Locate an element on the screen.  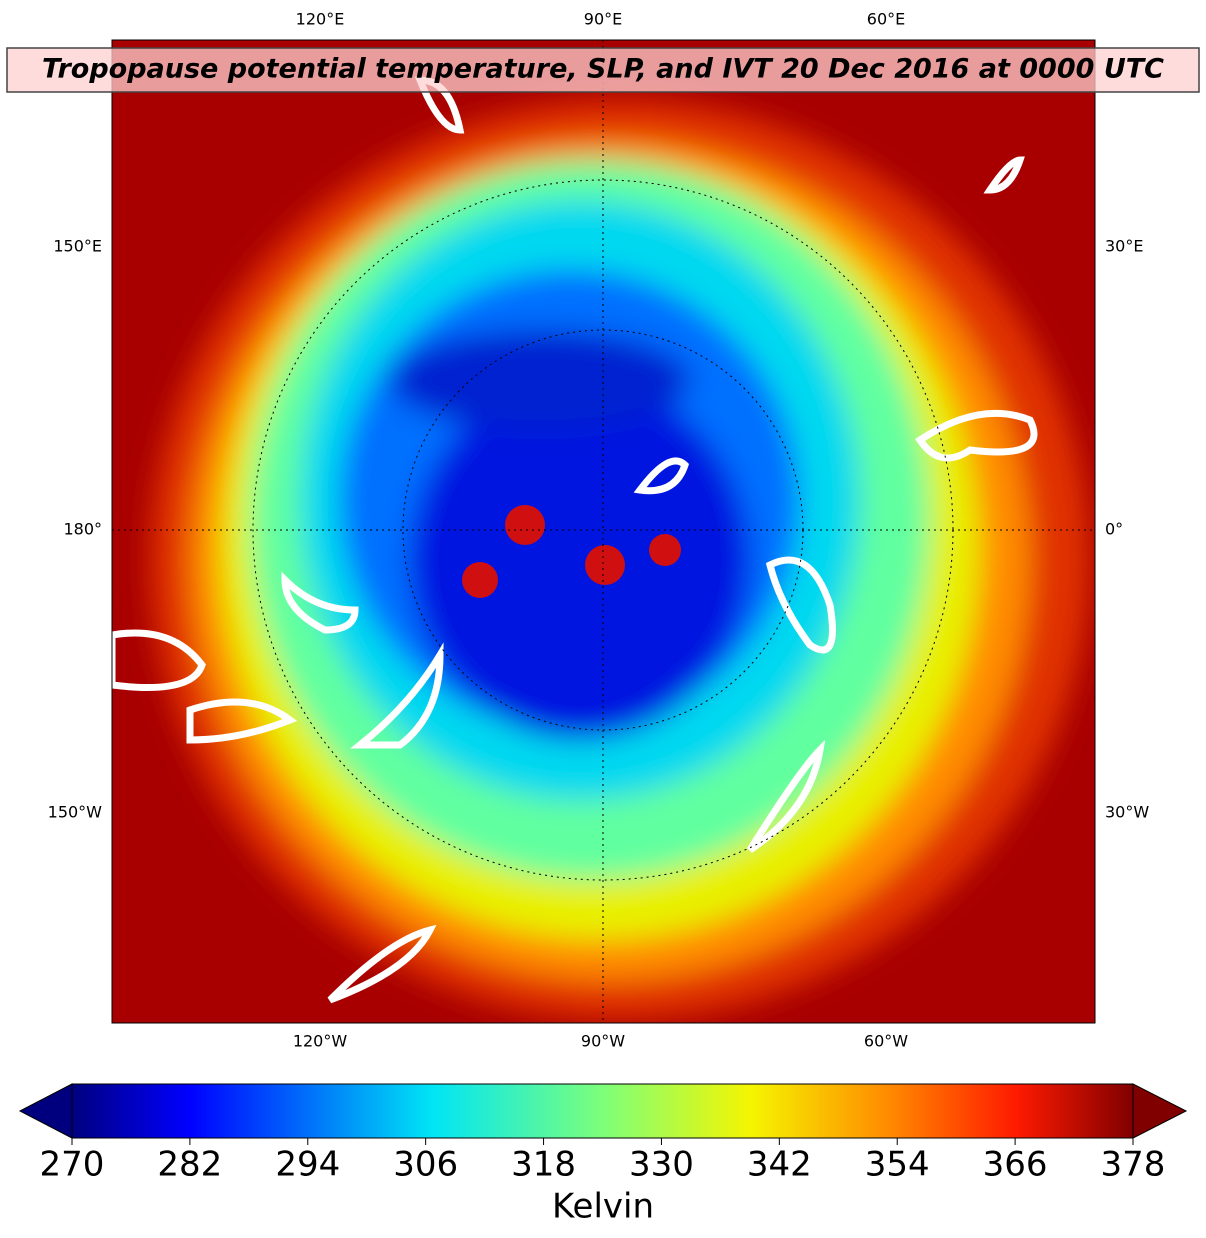
colorbar-label: Kelvin is located at coordinates (603, 1207).